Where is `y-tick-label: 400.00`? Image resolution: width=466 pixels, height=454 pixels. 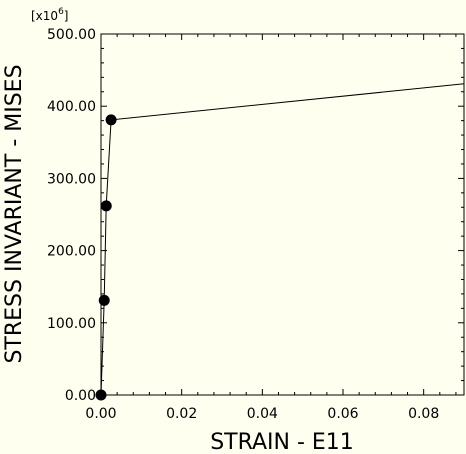
y-tick-label: 400.00 is located at coordinates (71, 107).